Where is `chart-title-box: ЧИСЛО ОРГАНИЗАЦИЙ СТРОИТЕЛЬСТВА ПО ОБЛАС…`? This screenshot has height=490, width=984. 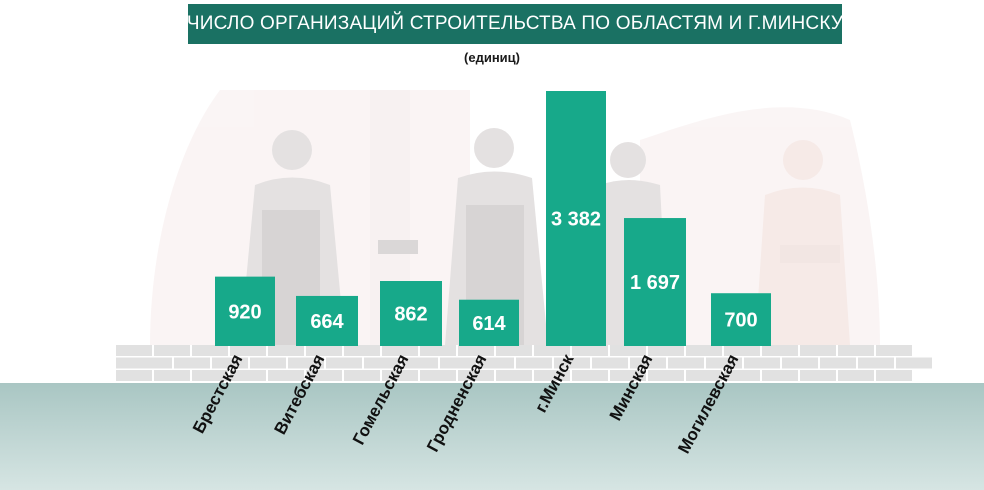 chart-title-box: ЧИСЛО ОРГАНИЗАЦИЙ СТРОИТЕЛЬСТВА ПО ОБЛАС… is located at coordinates (515, 24).